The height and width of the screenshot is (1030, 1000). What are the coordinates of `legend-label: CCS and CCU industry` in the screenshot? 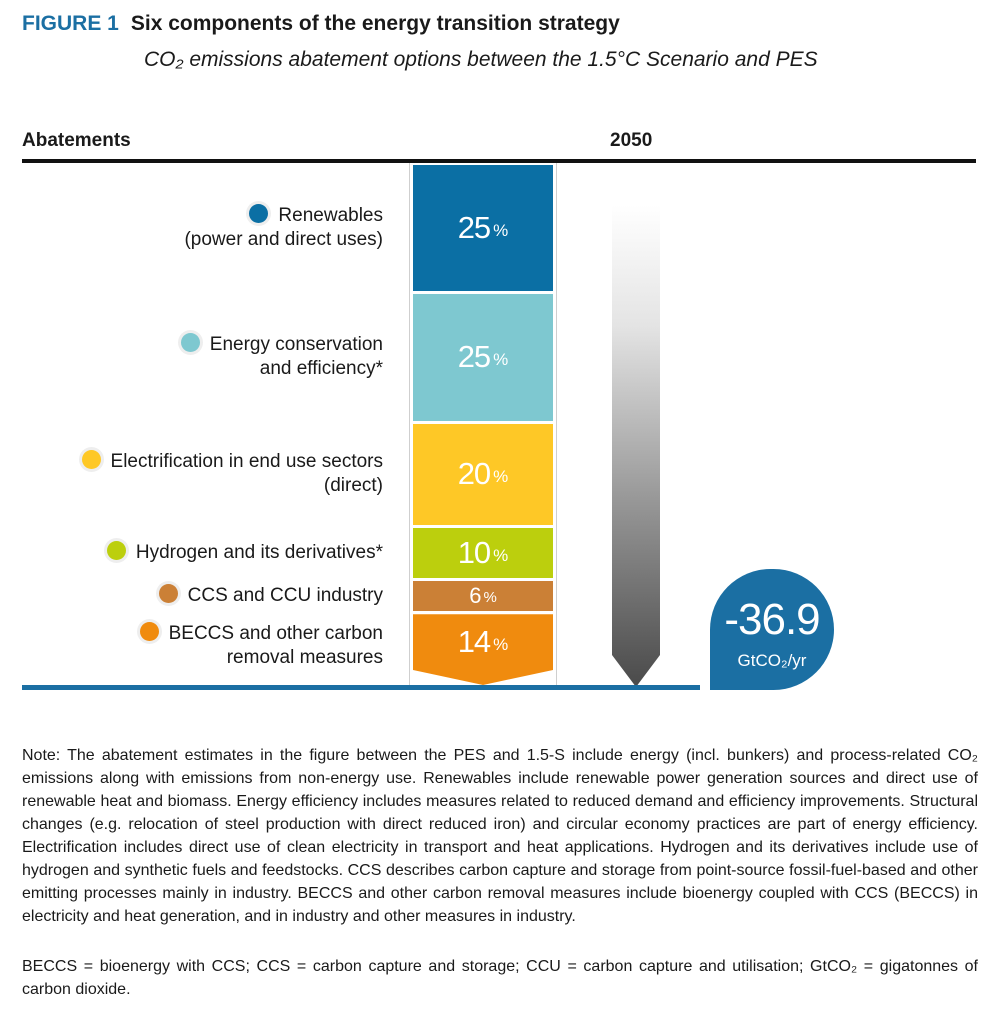 It's located at (270, 596).